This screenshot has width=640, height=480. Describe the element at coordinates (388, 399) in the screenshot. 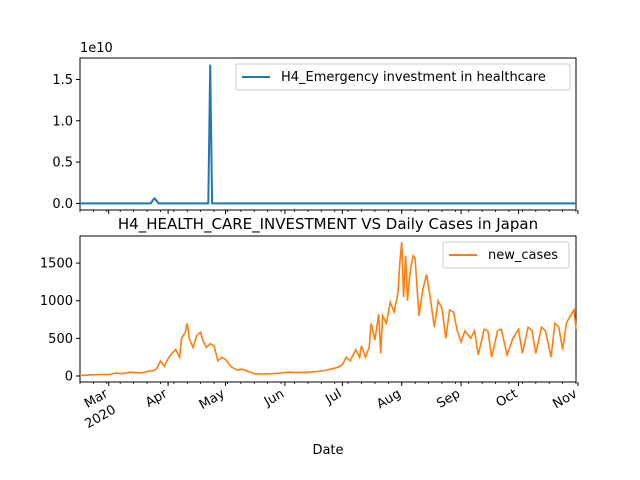

I see `x-tick-label: Aug` at that location.